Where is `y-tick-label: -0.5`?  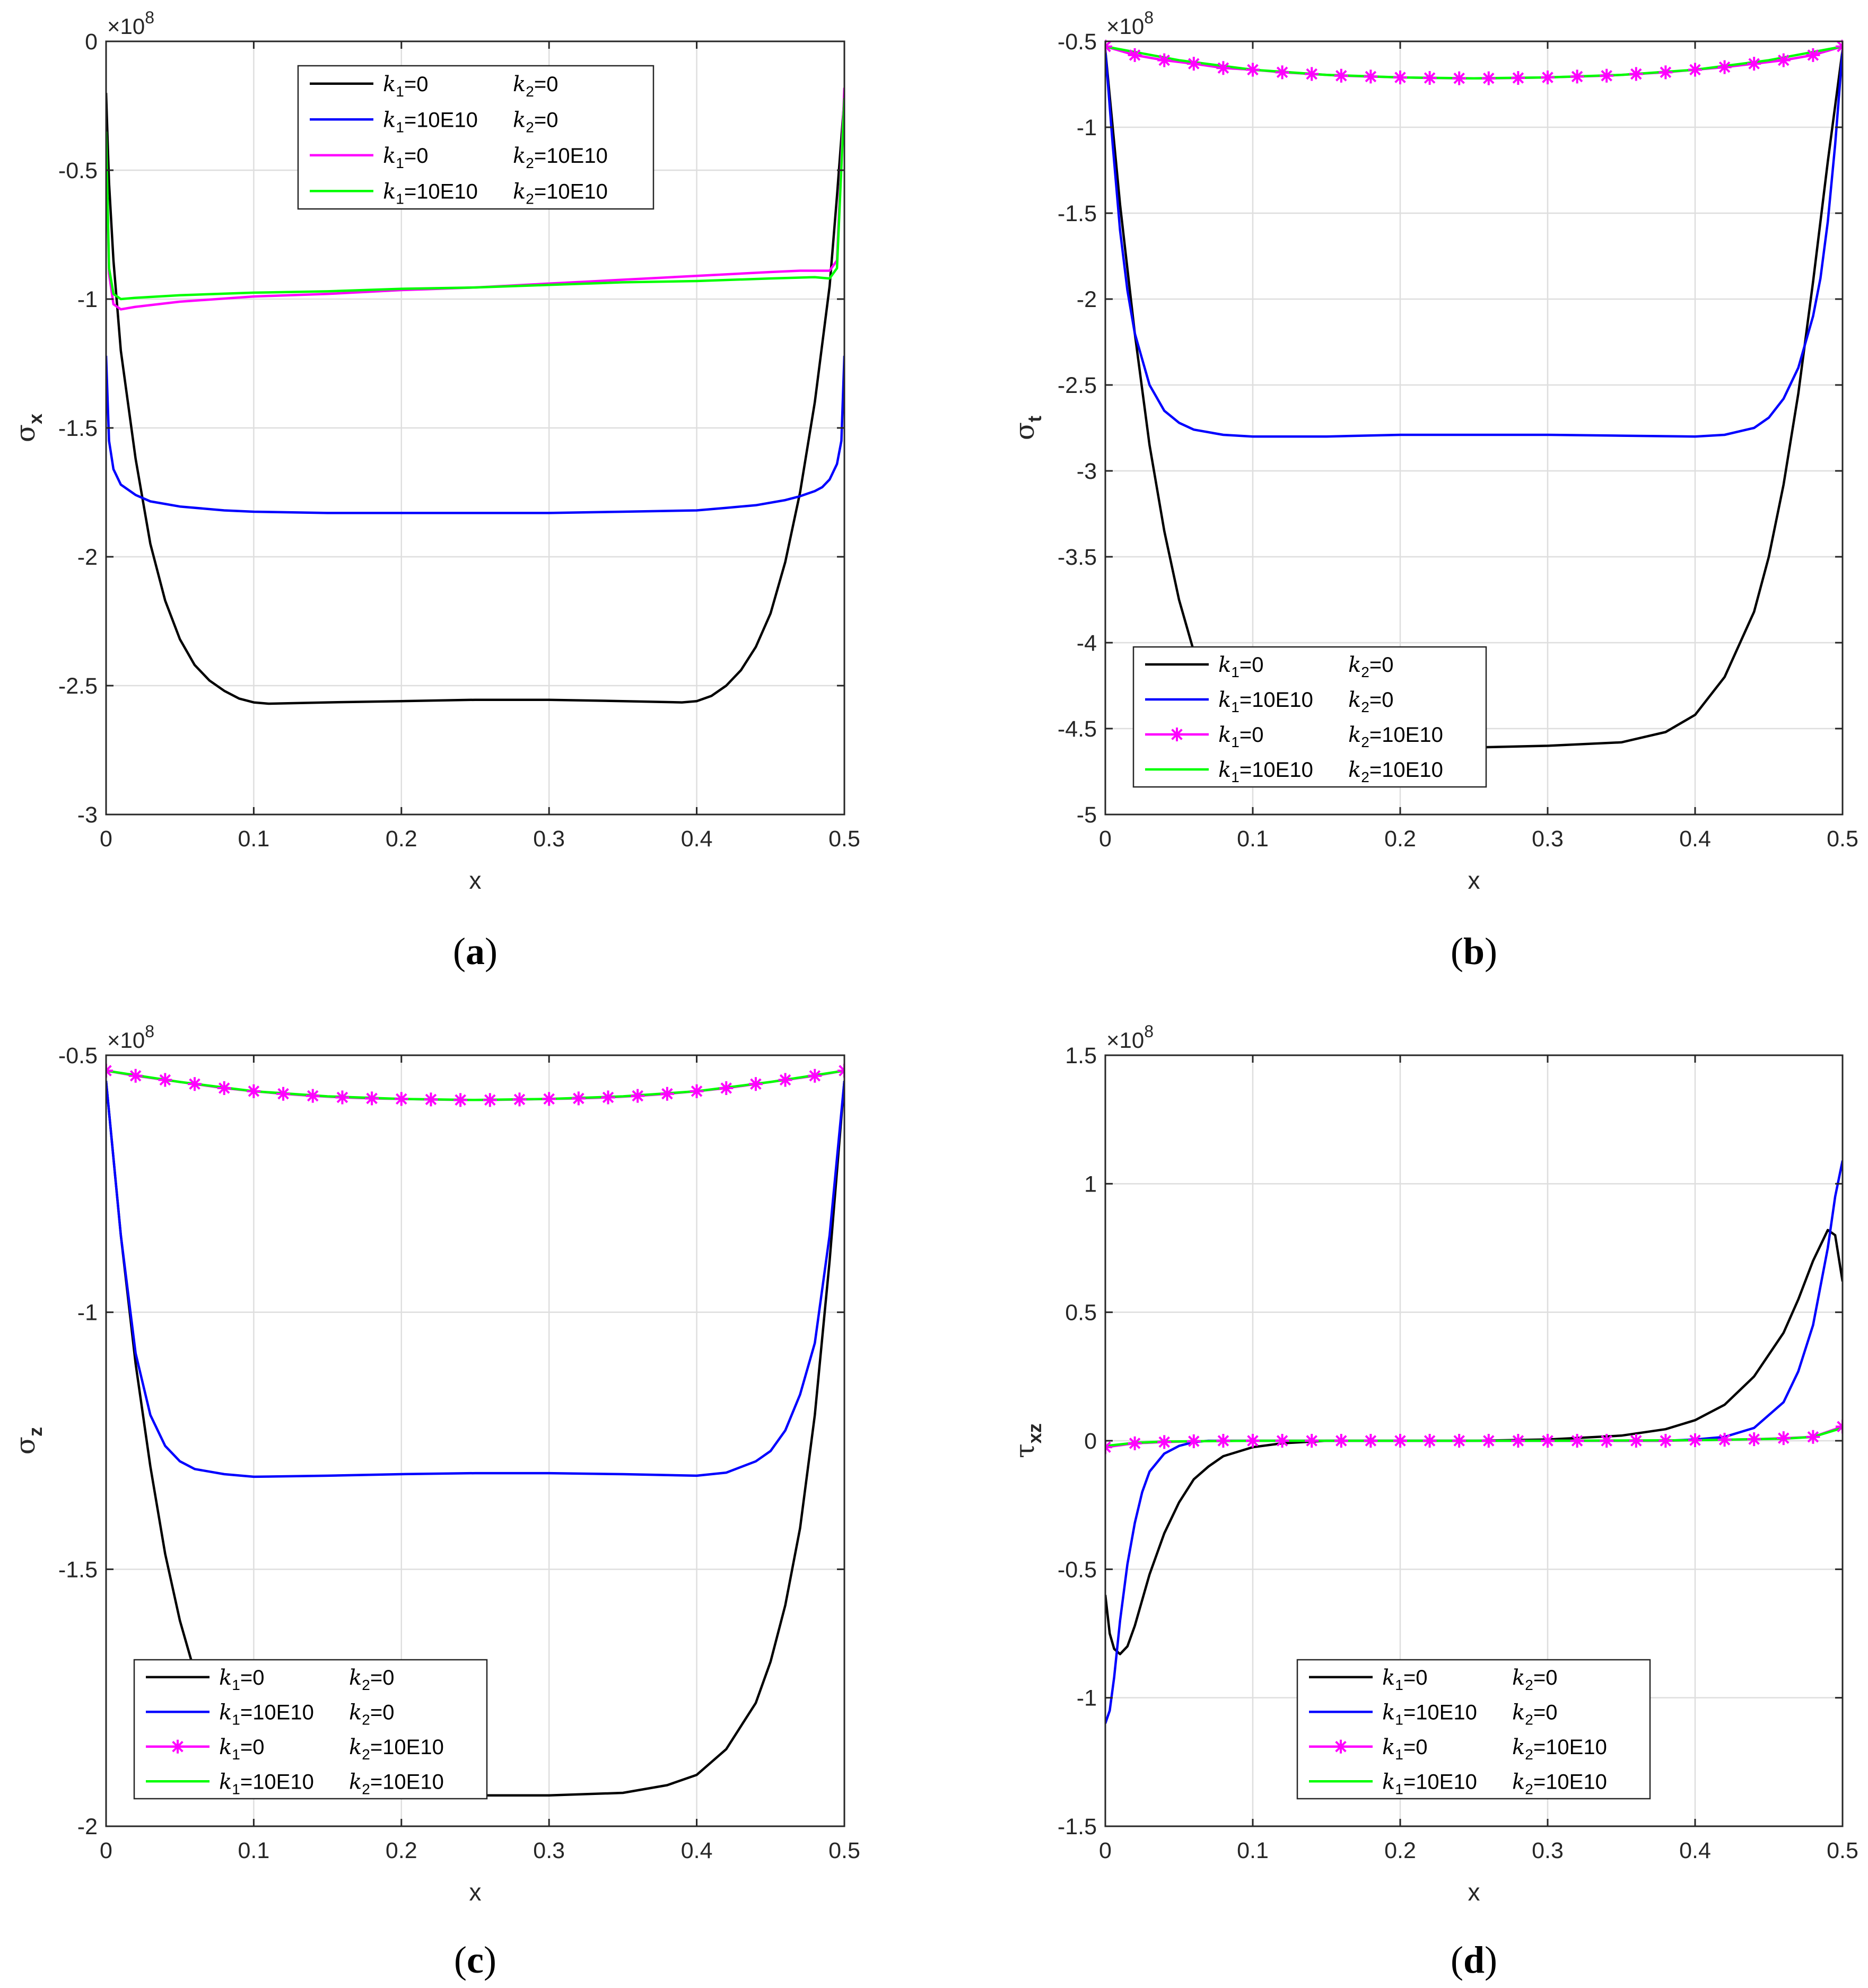 y-tick-label: -0.5 is located at coordinates (1077, 42).